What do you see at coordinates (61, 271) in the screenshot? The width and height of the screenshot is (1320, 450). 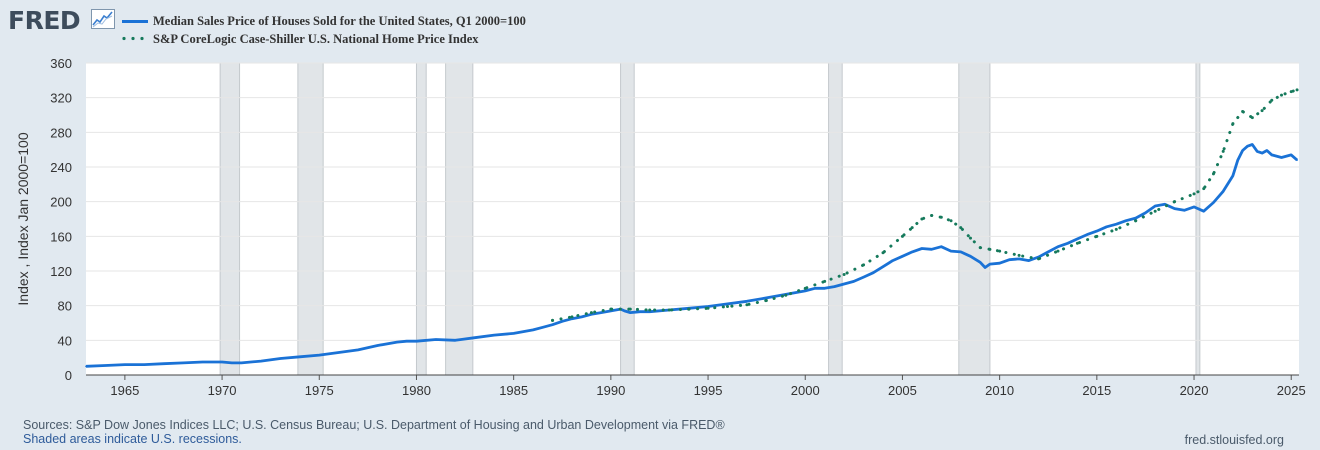 I see `y-tick-label: 120` at bounding box center [61, 271].